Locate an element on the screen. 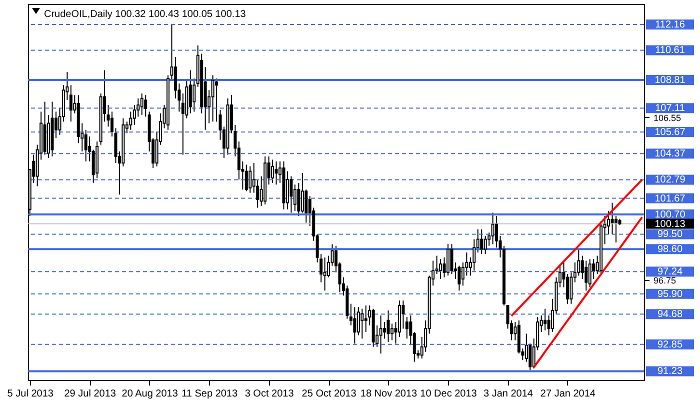 The image size is (700, 402). x-tick-label: 20 Aug 2013 is located at coordinates (150, 394).